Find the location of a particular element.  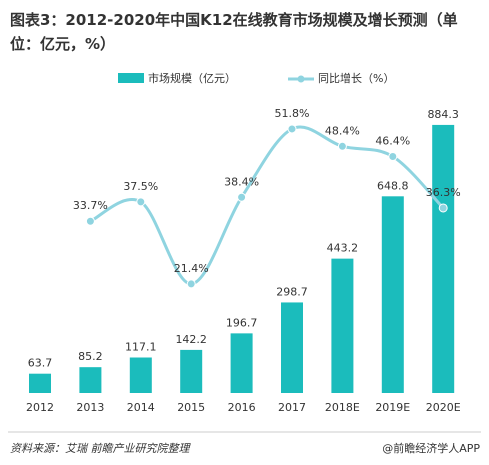

line-label: 33.7% is located at coordinates (90, 205).